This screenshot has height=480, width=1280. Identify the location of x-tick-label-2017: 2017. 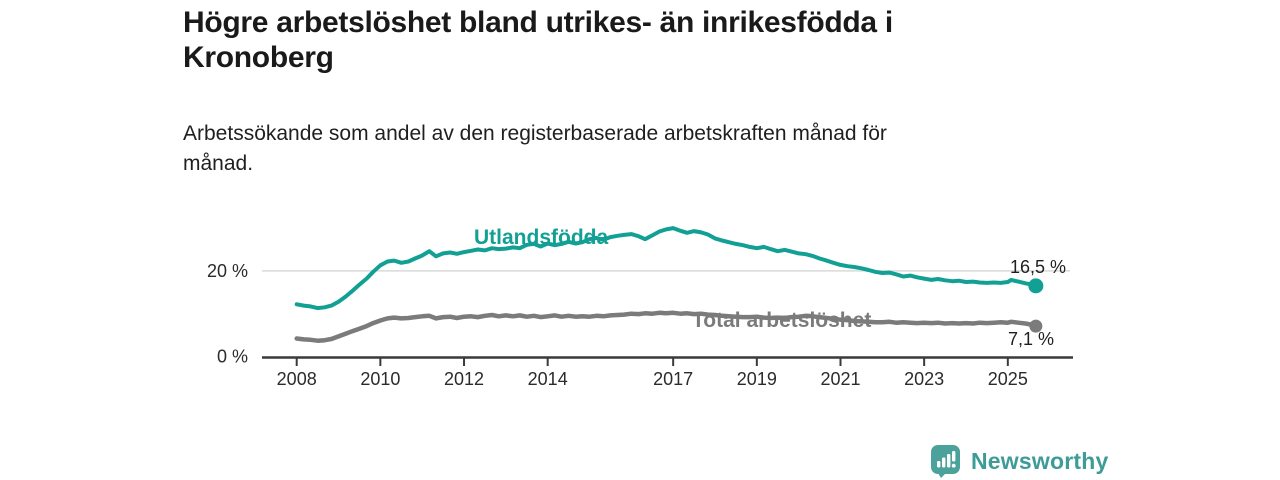
(673, 379).